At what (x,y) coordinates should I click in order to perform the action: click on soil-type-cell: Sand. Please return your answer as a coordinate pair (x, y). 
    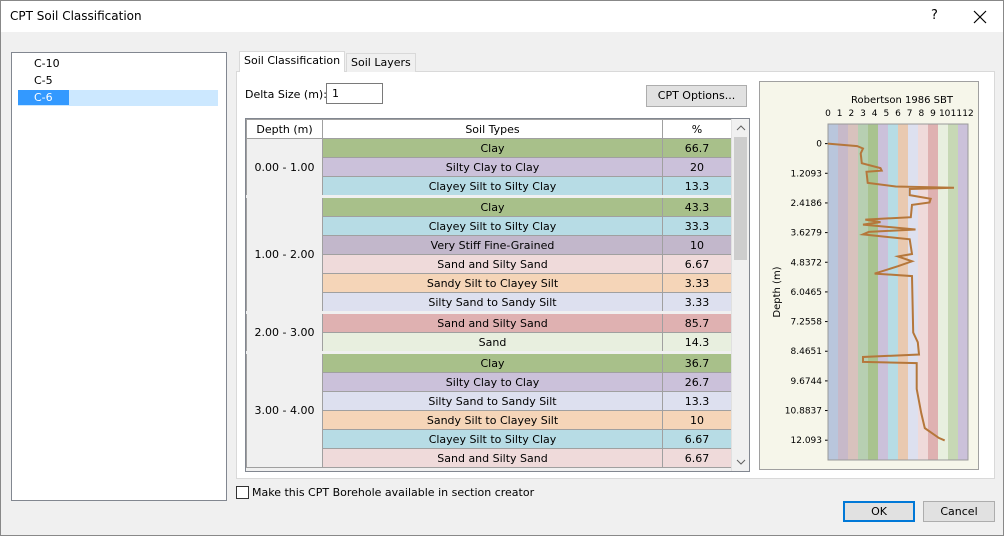
    Looking at the image, I should click on (492, 342).